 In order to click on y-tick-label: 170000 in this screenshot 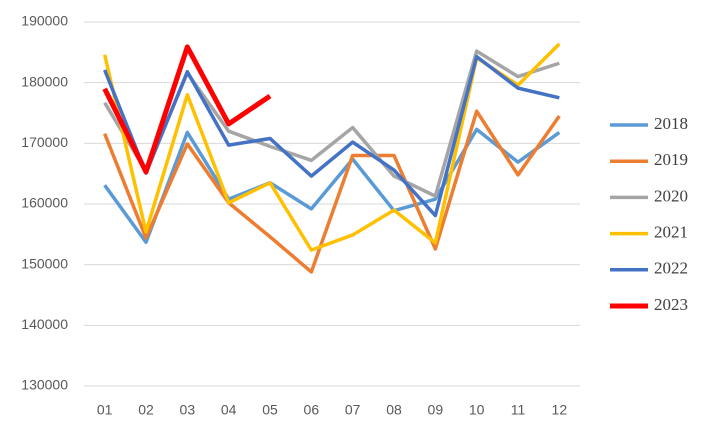, I will do `click(44, 142)`.